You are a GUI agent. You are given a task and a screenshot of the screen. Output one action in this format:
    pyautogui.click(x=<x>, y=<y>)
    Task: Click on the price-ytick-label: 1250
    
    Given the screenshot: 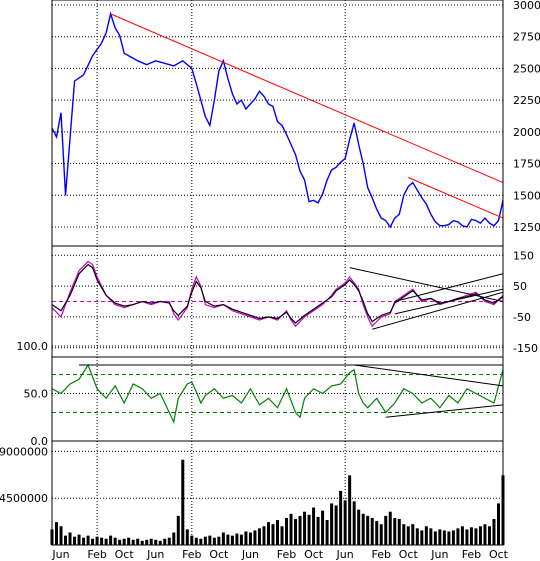 What is the action you would take?
    pyautogui.click(x=526, y=227)
    